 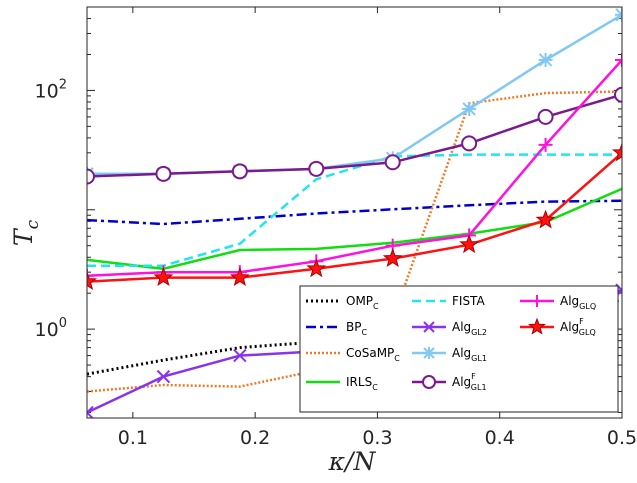 What do you see at coordinates (449, 328) in the screenshot?
I see `legend-item-5: AlgGL2` at bounding box center [449, 328].